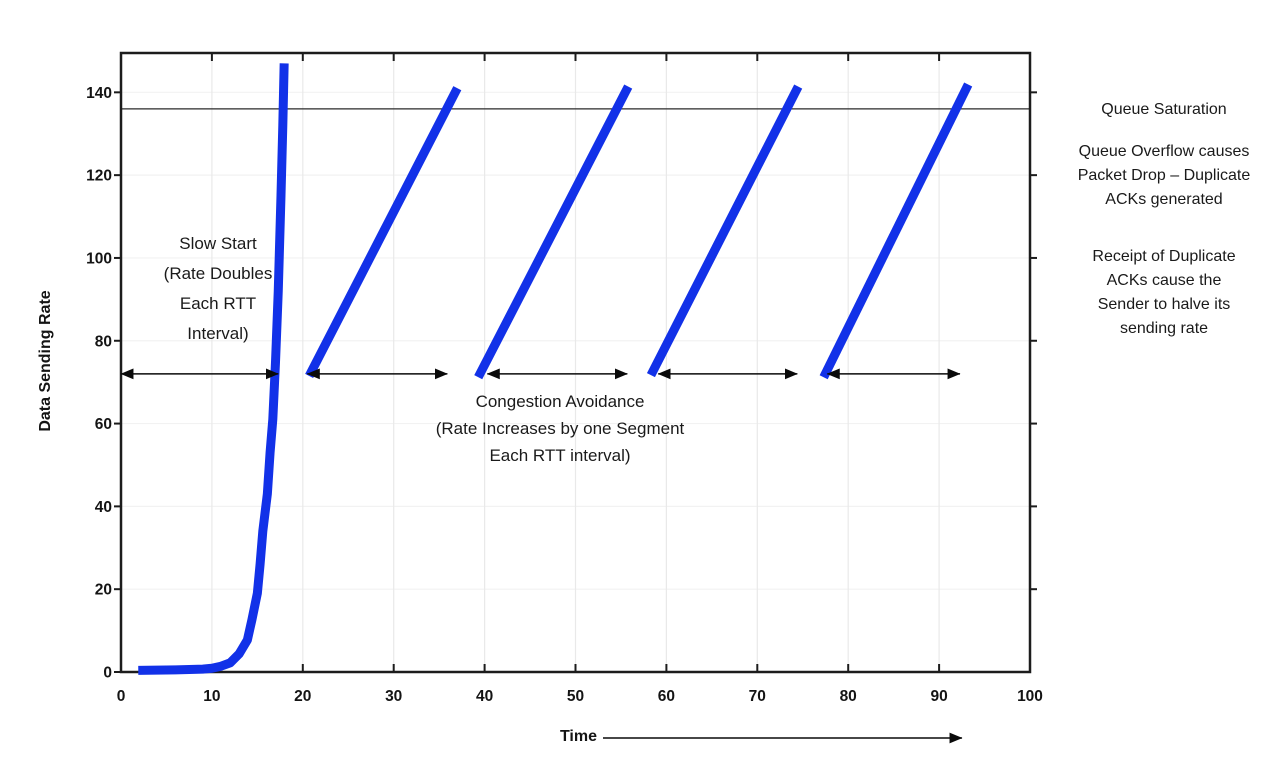 This screenshot has width=1288, height=757. What do you see at coordinates (99, 258) in the screenshot?
I see `y-tick-label: 100` at bounding box center [99, 258].